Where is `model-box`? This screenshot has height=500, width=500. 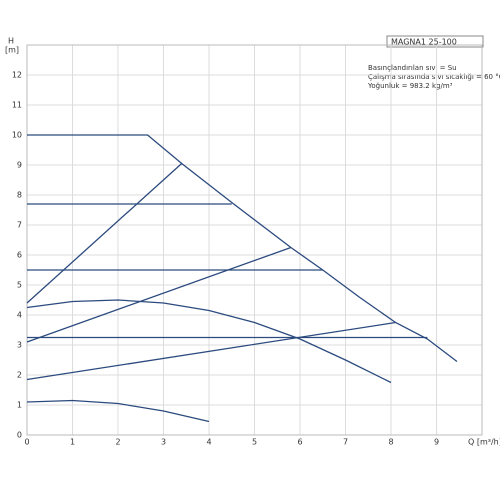 model-box is located at coordinates (435, 41).